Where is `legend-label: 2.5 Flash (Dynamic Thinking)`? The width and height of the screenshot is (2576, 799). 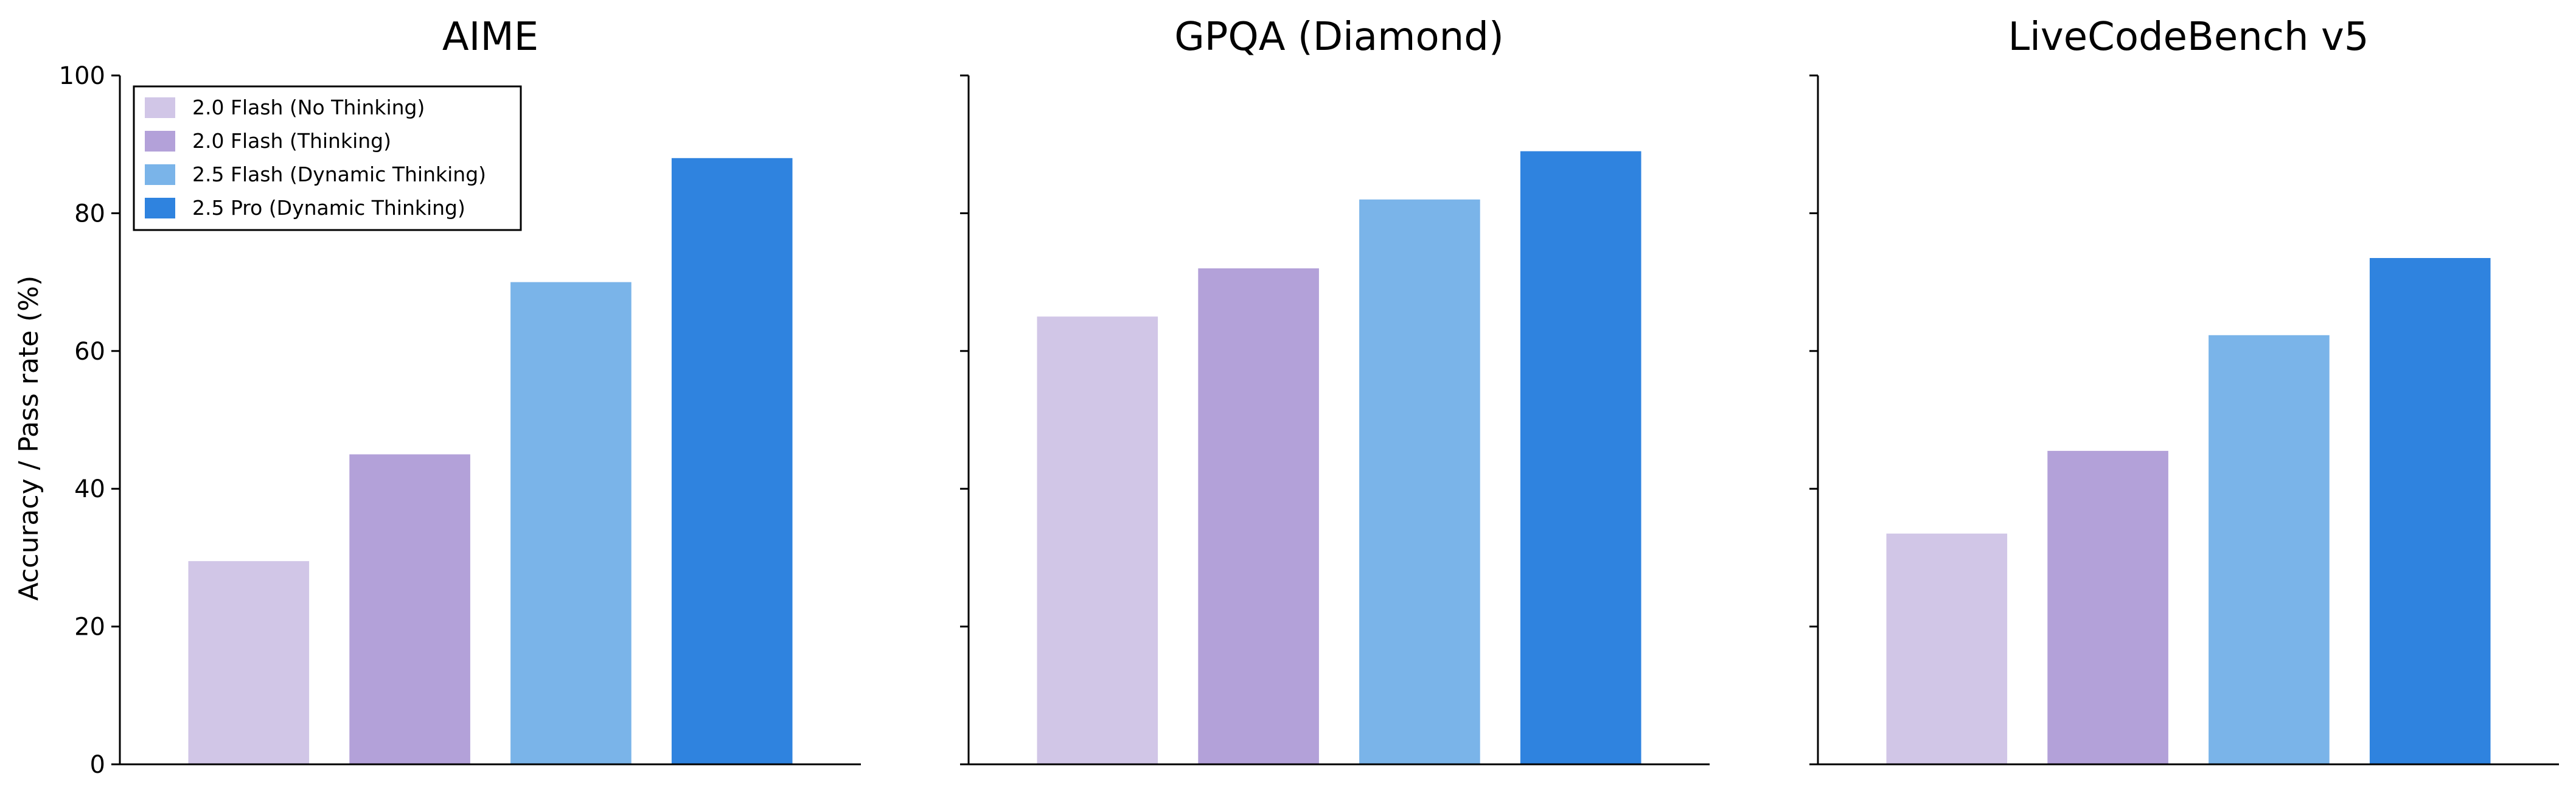 legend-label: 2.5 Flash (Dynamic Thinking) is located at coordinates (339, 174).